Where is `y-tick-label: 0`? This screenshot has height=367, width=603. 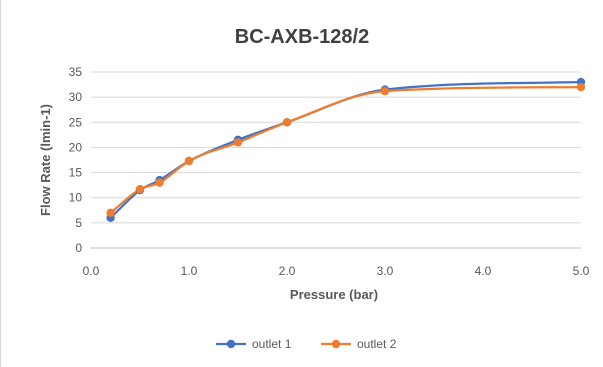
y-tick-label: 0 is located at coordinates (78, 248).